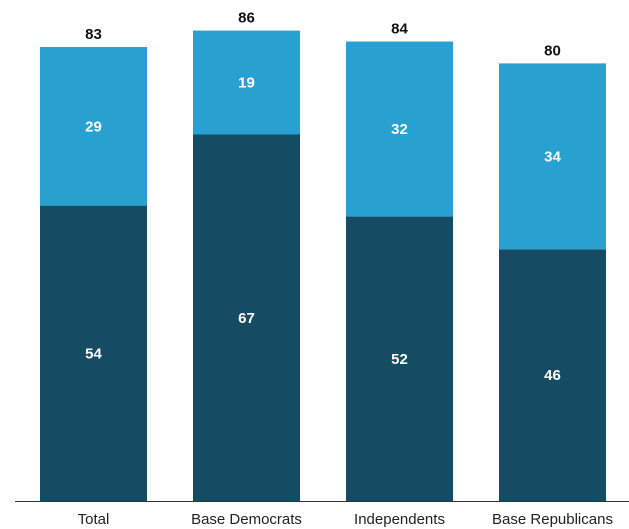 This screenshot has height=529, width=629. What do you see at coordinates (552, 519) in the screenshot?
I see `category-label-base-republicans: Base Republicans` at bounding box center [552, 519].